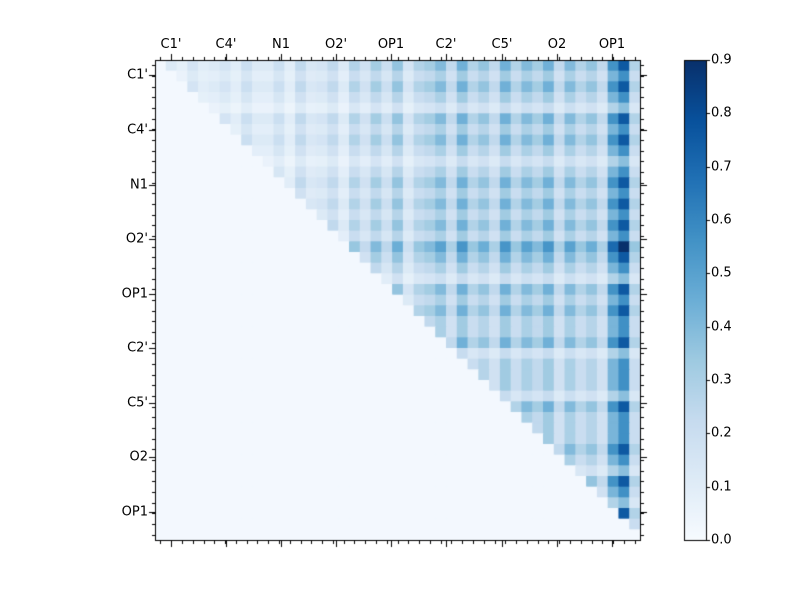 This screenshot has height=600, width=800. What do you see at coordinates (721, 380) in the screenshot?
I see `colorbar-tick-label: 0.3` at bounding box center [721, 380].